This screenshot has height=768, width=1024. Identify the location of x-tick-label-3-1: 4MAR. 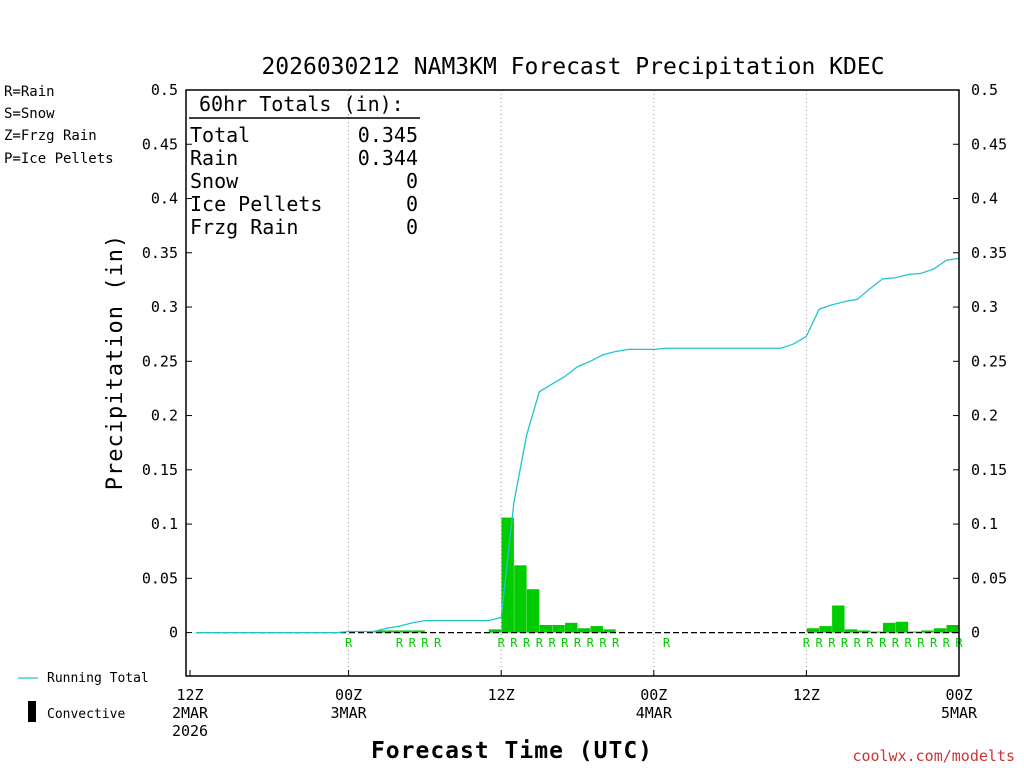
(654, 713).